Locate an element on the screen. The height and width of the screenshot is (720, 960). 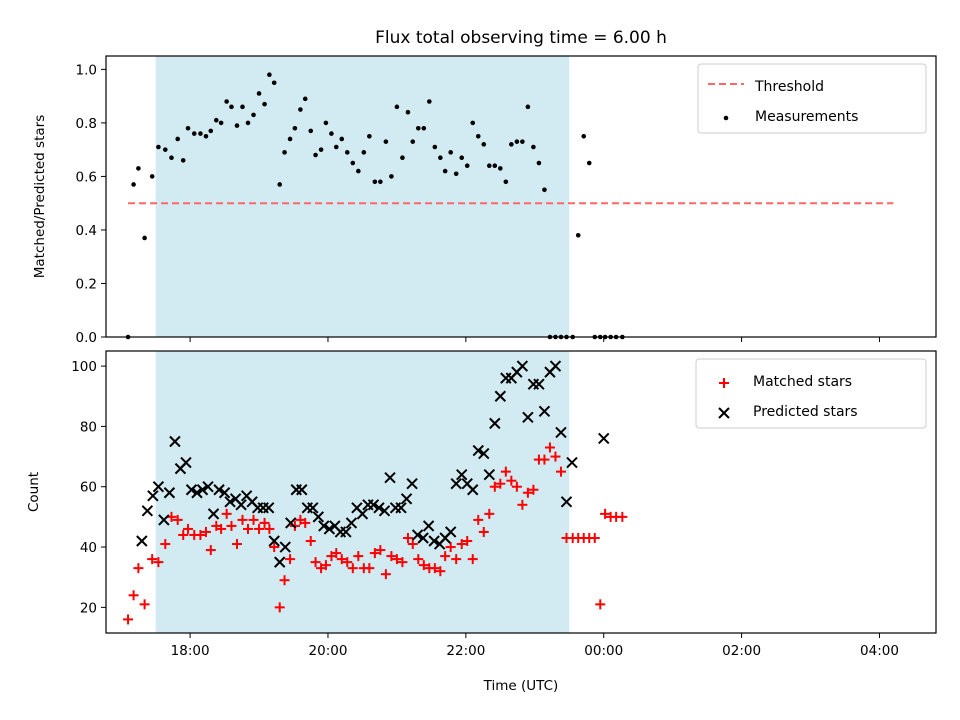
x-tick-label: 02:00 is located at coordinates (741, 651).